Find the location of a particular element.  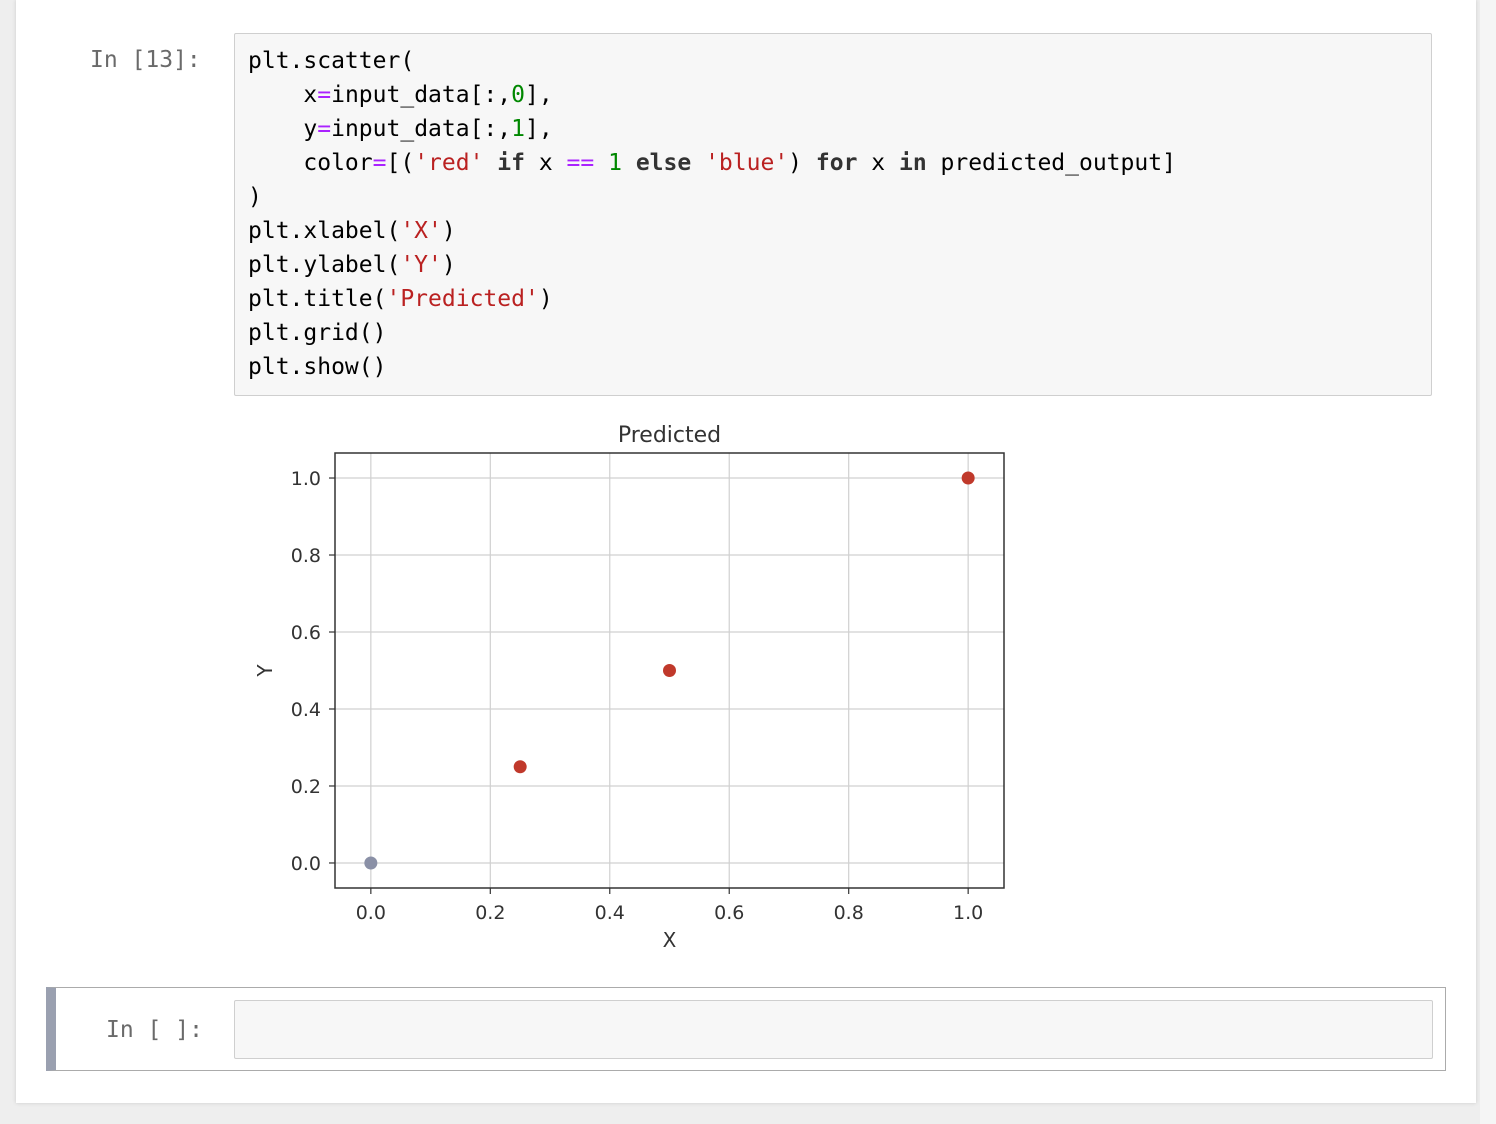

code-line: ) is located at coordinates (255, 197).